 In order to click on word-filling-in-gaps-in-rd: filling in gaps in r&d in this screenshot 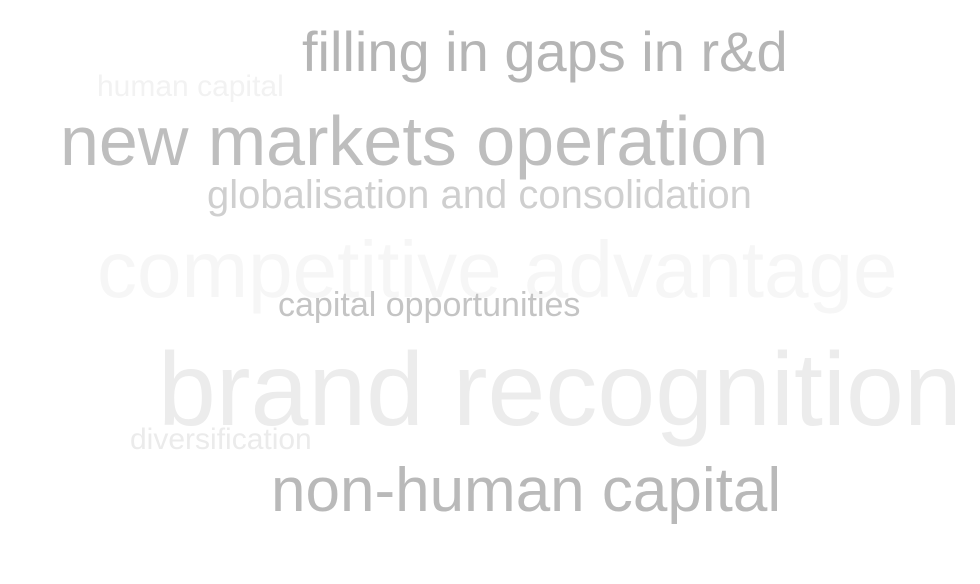, I will do `click(545, 51)`.